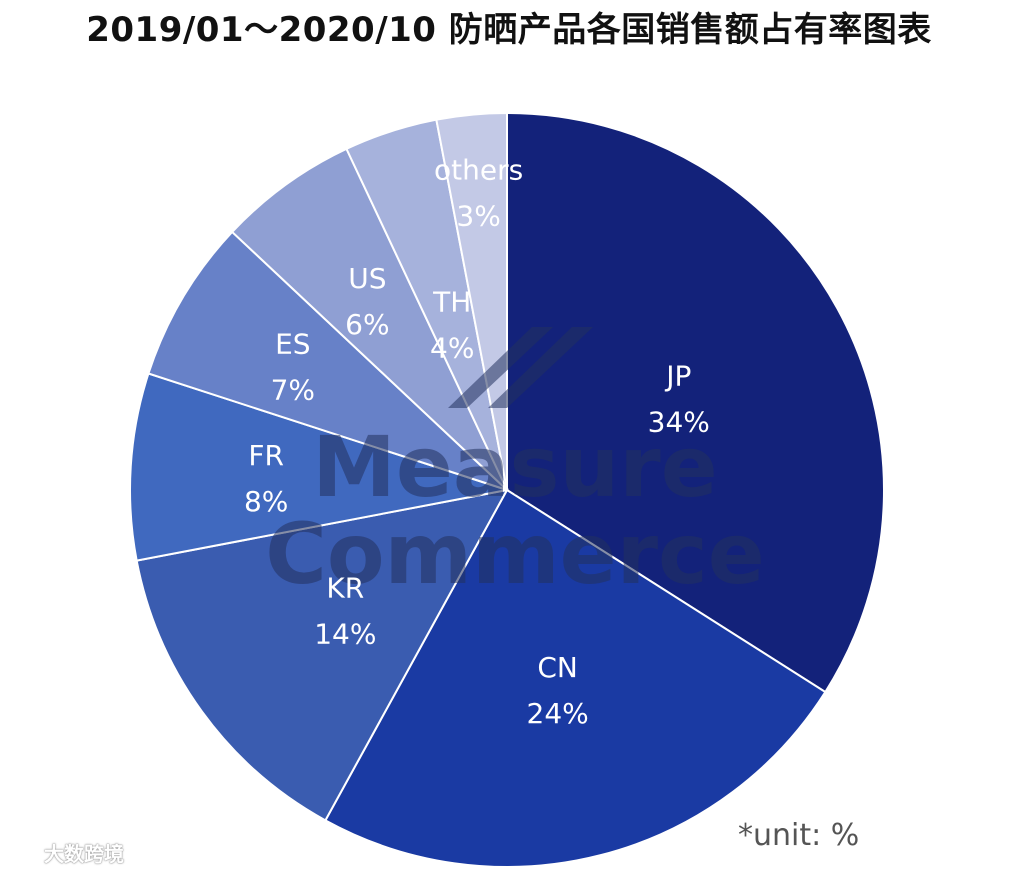 Image resolution: width=1018 pixels, height=870 pixels. I want to click on slice-value-es: 7%, so click(293, 389).